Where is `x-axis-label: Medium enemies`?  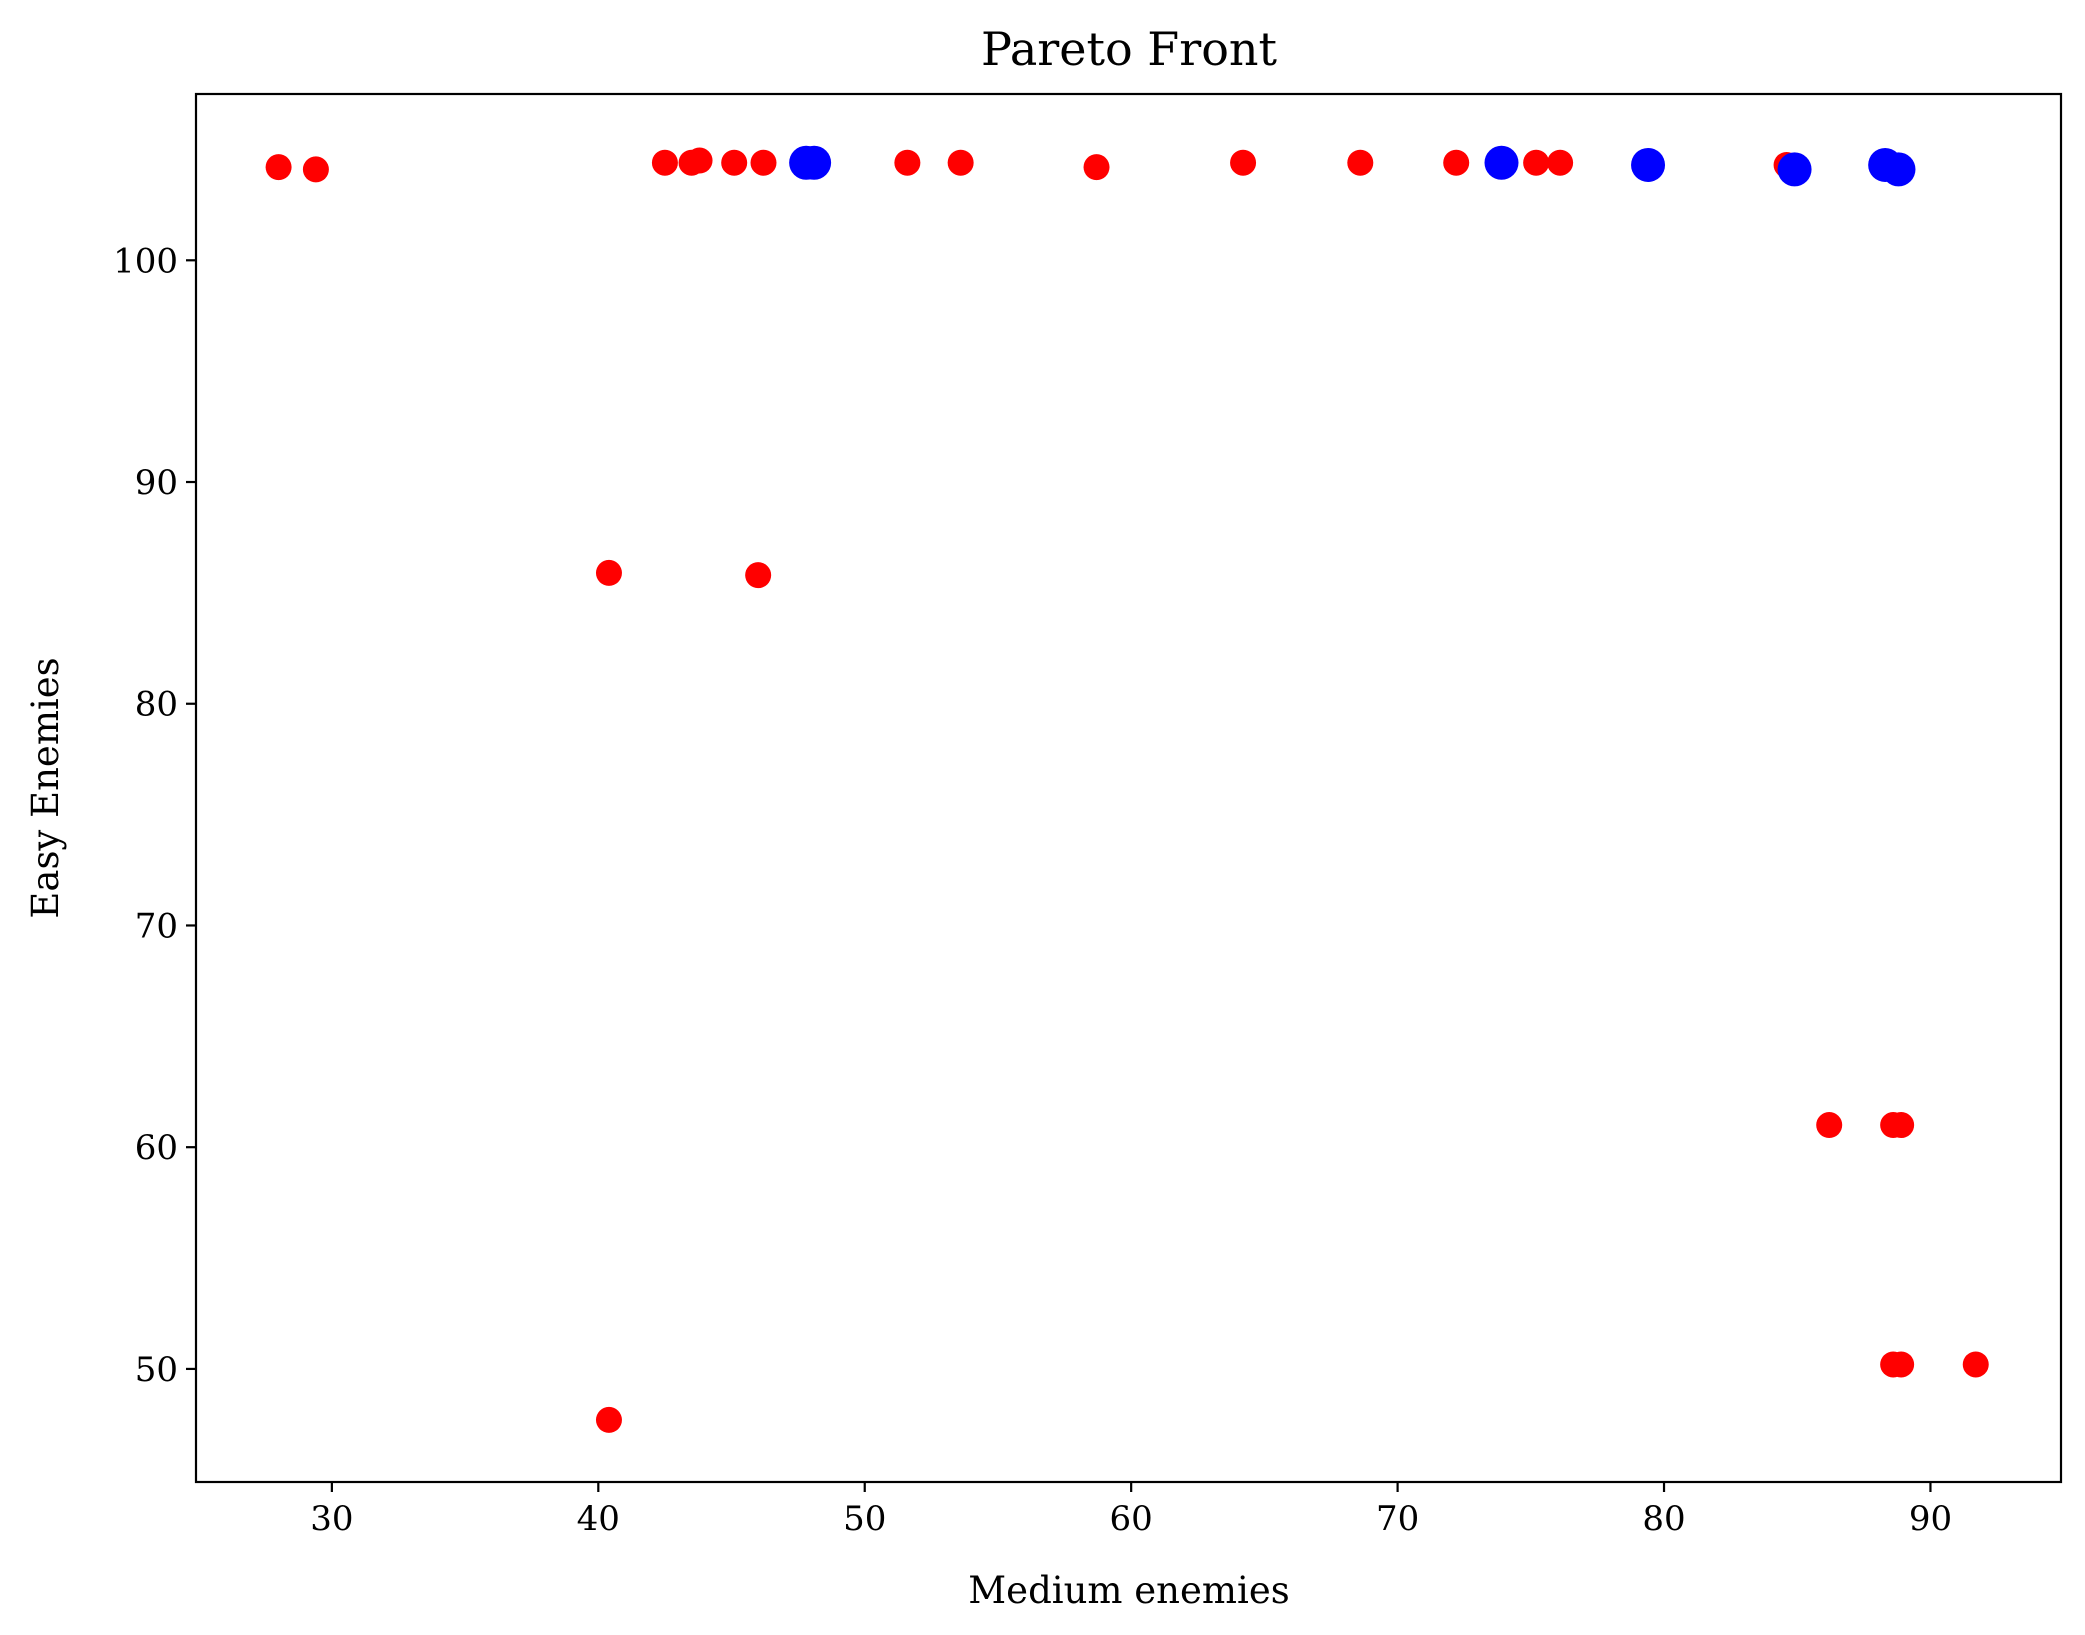
x-axis-label: Medium enemies is located at coordinates (1128, 1590).